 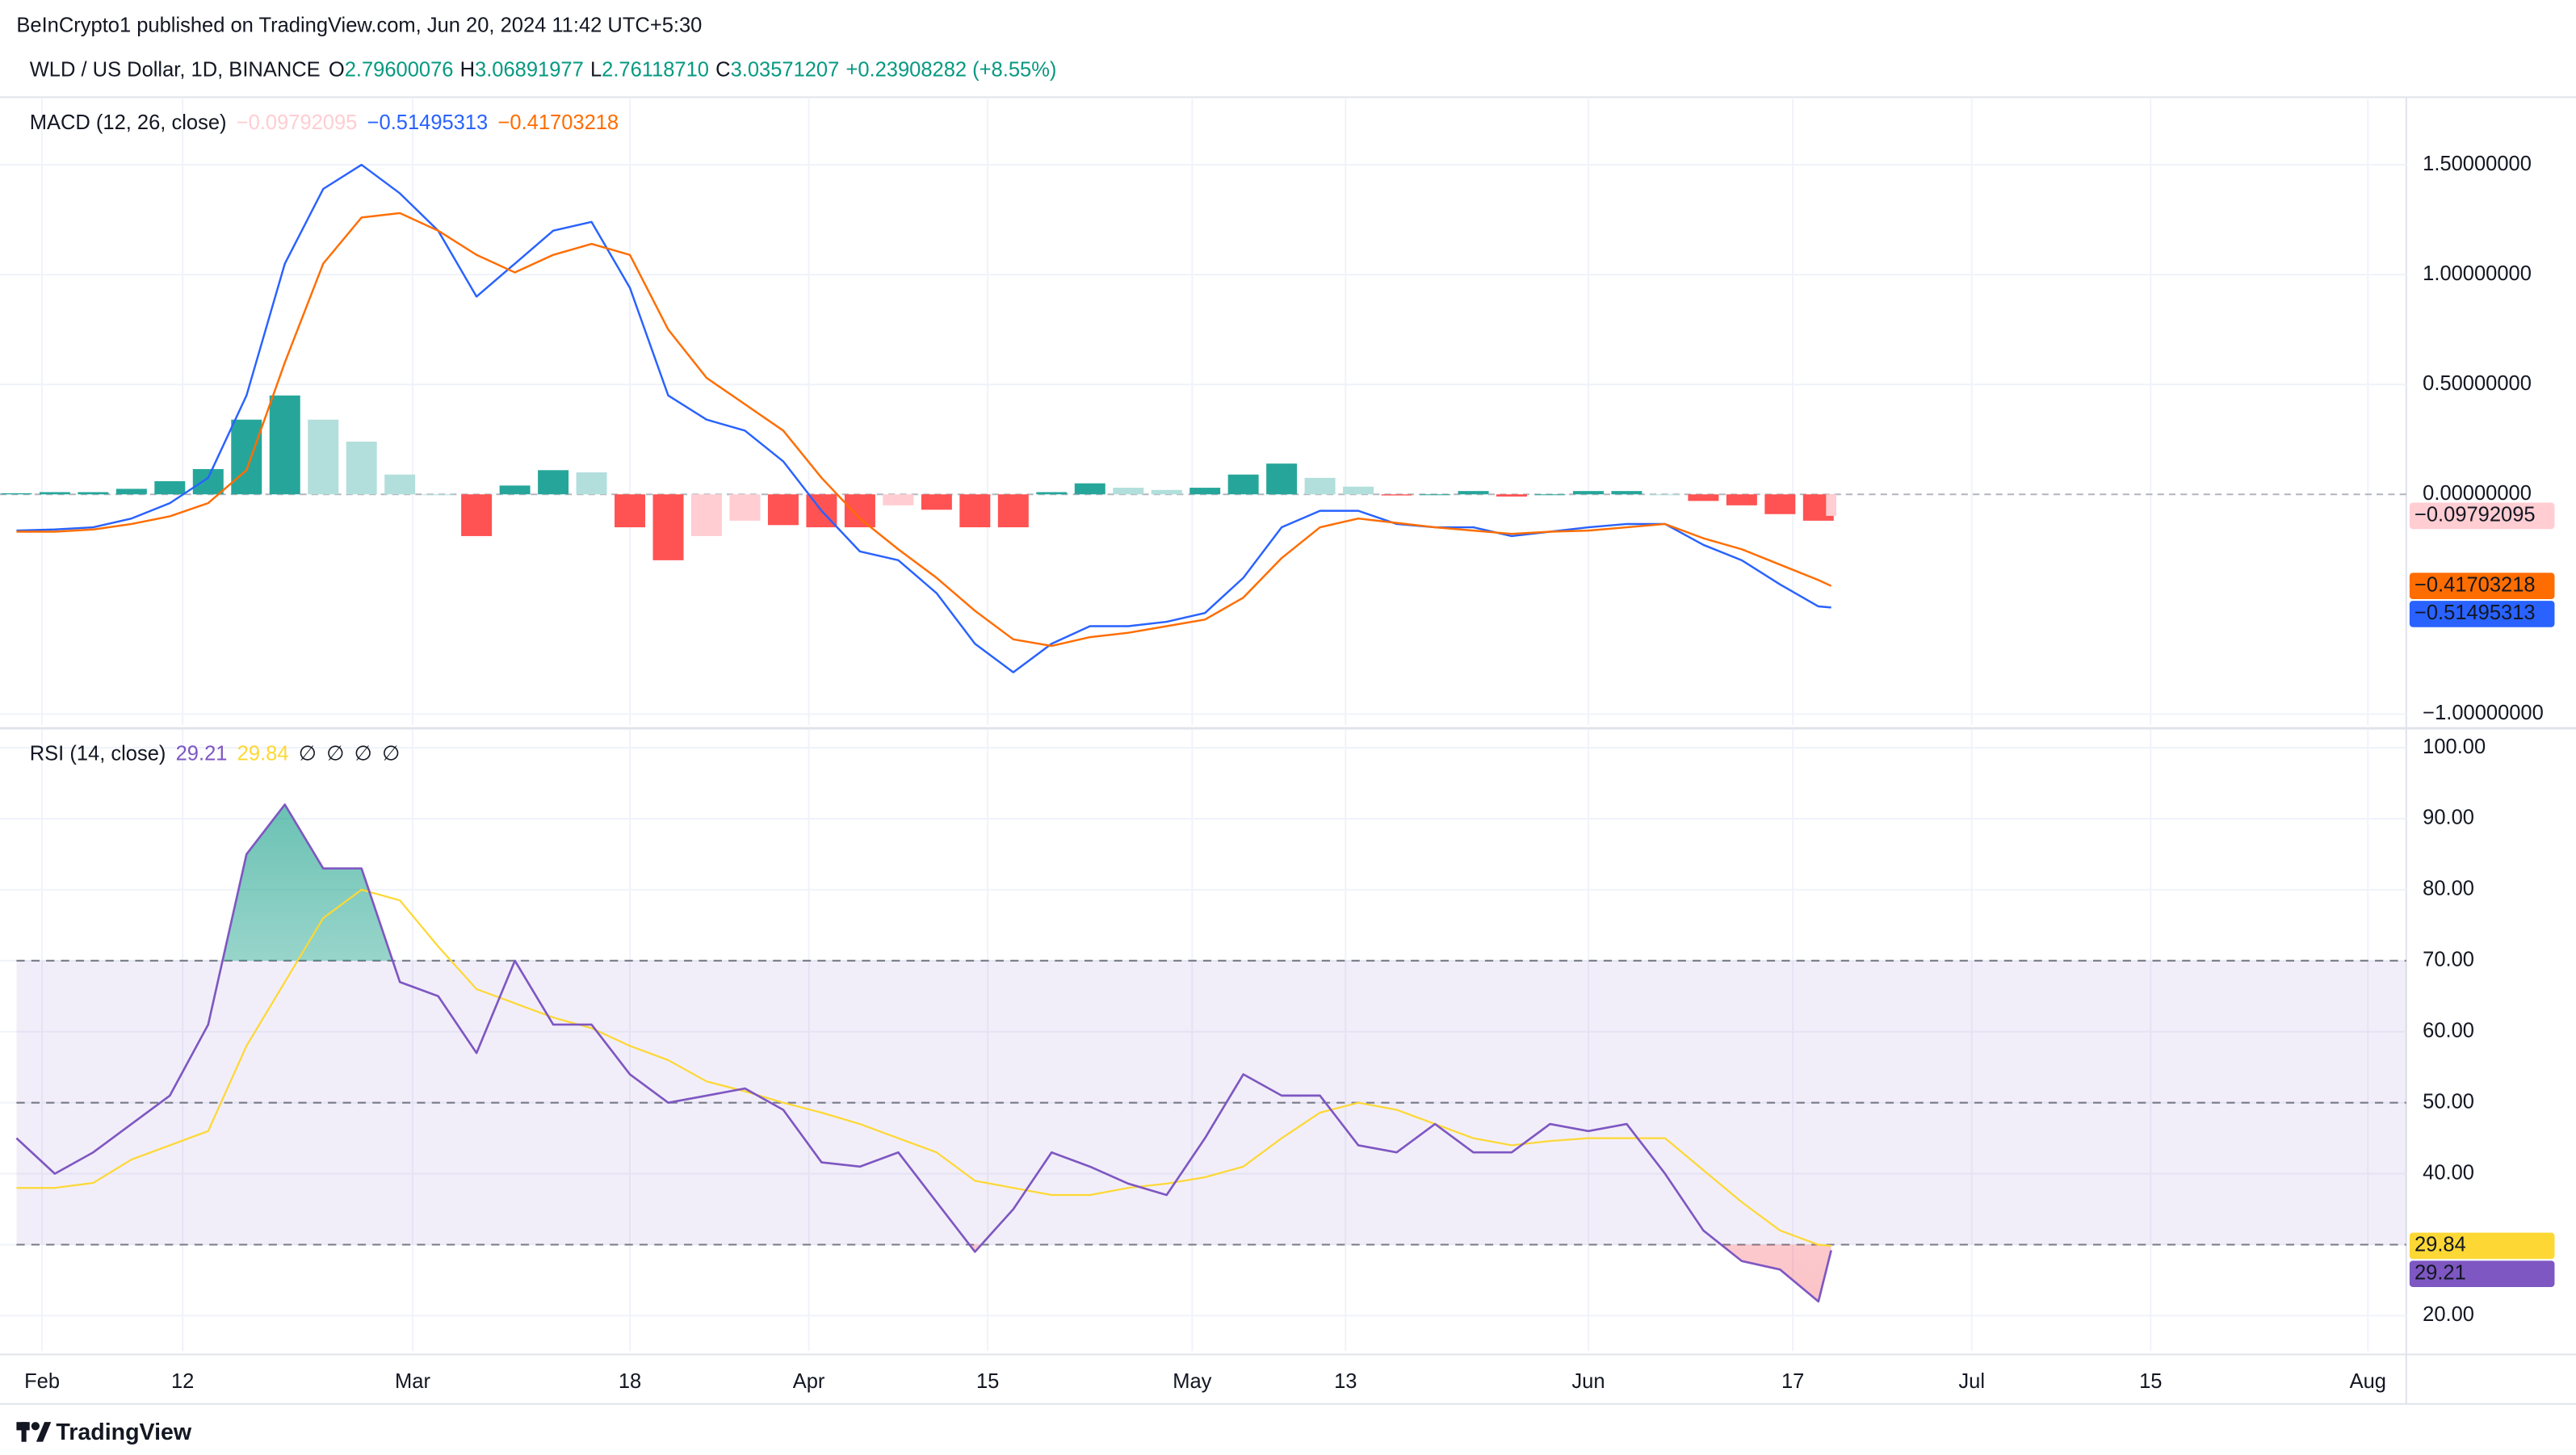 I want to click on y-tick-label: 50.00, so click(x=2448, y=1101).